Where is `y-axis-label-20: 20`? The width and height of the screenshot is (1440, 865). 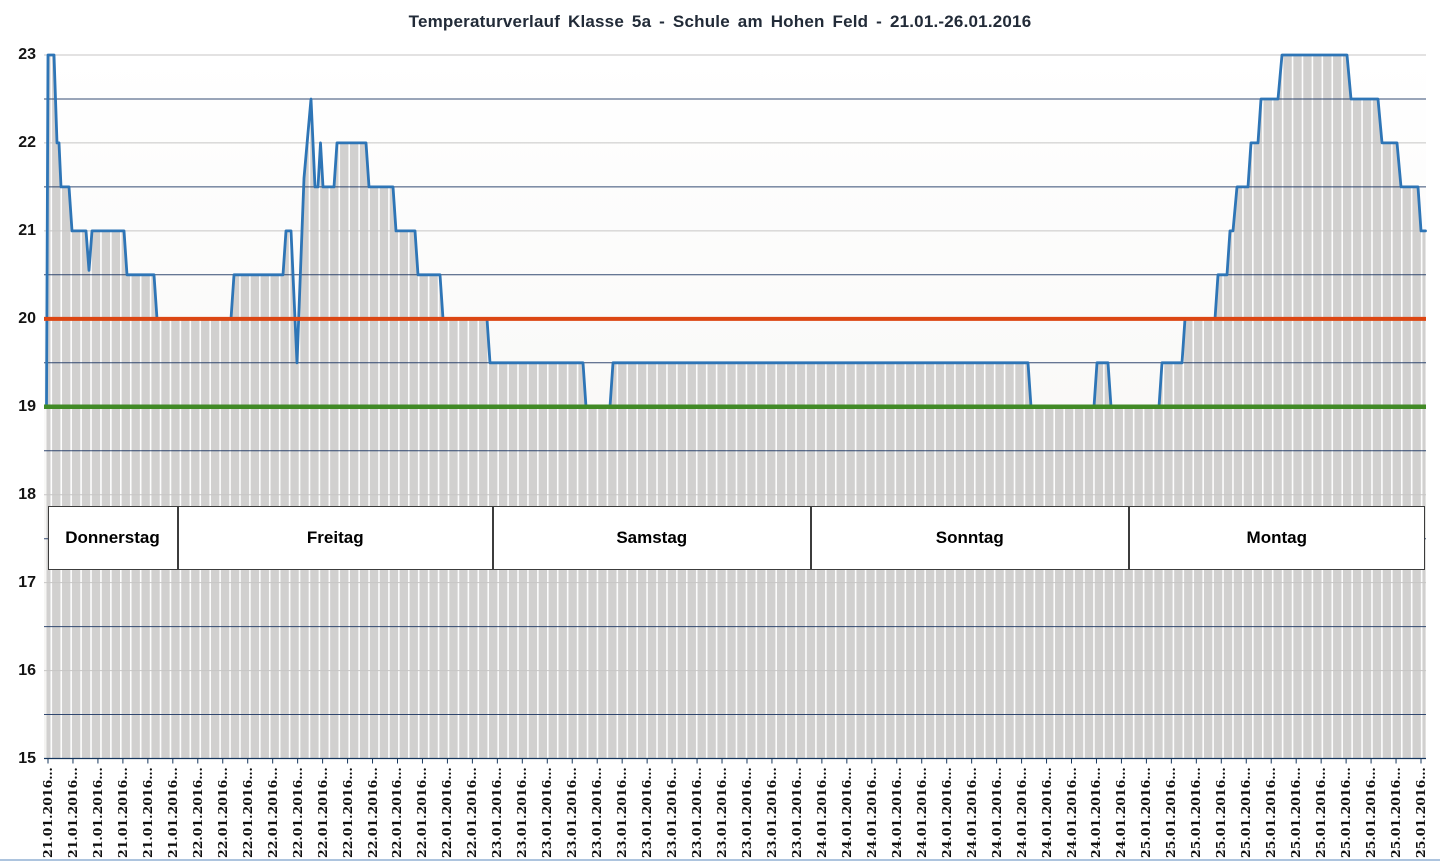 y-axis-label-20: 20 is located at coordinates (27, 318).